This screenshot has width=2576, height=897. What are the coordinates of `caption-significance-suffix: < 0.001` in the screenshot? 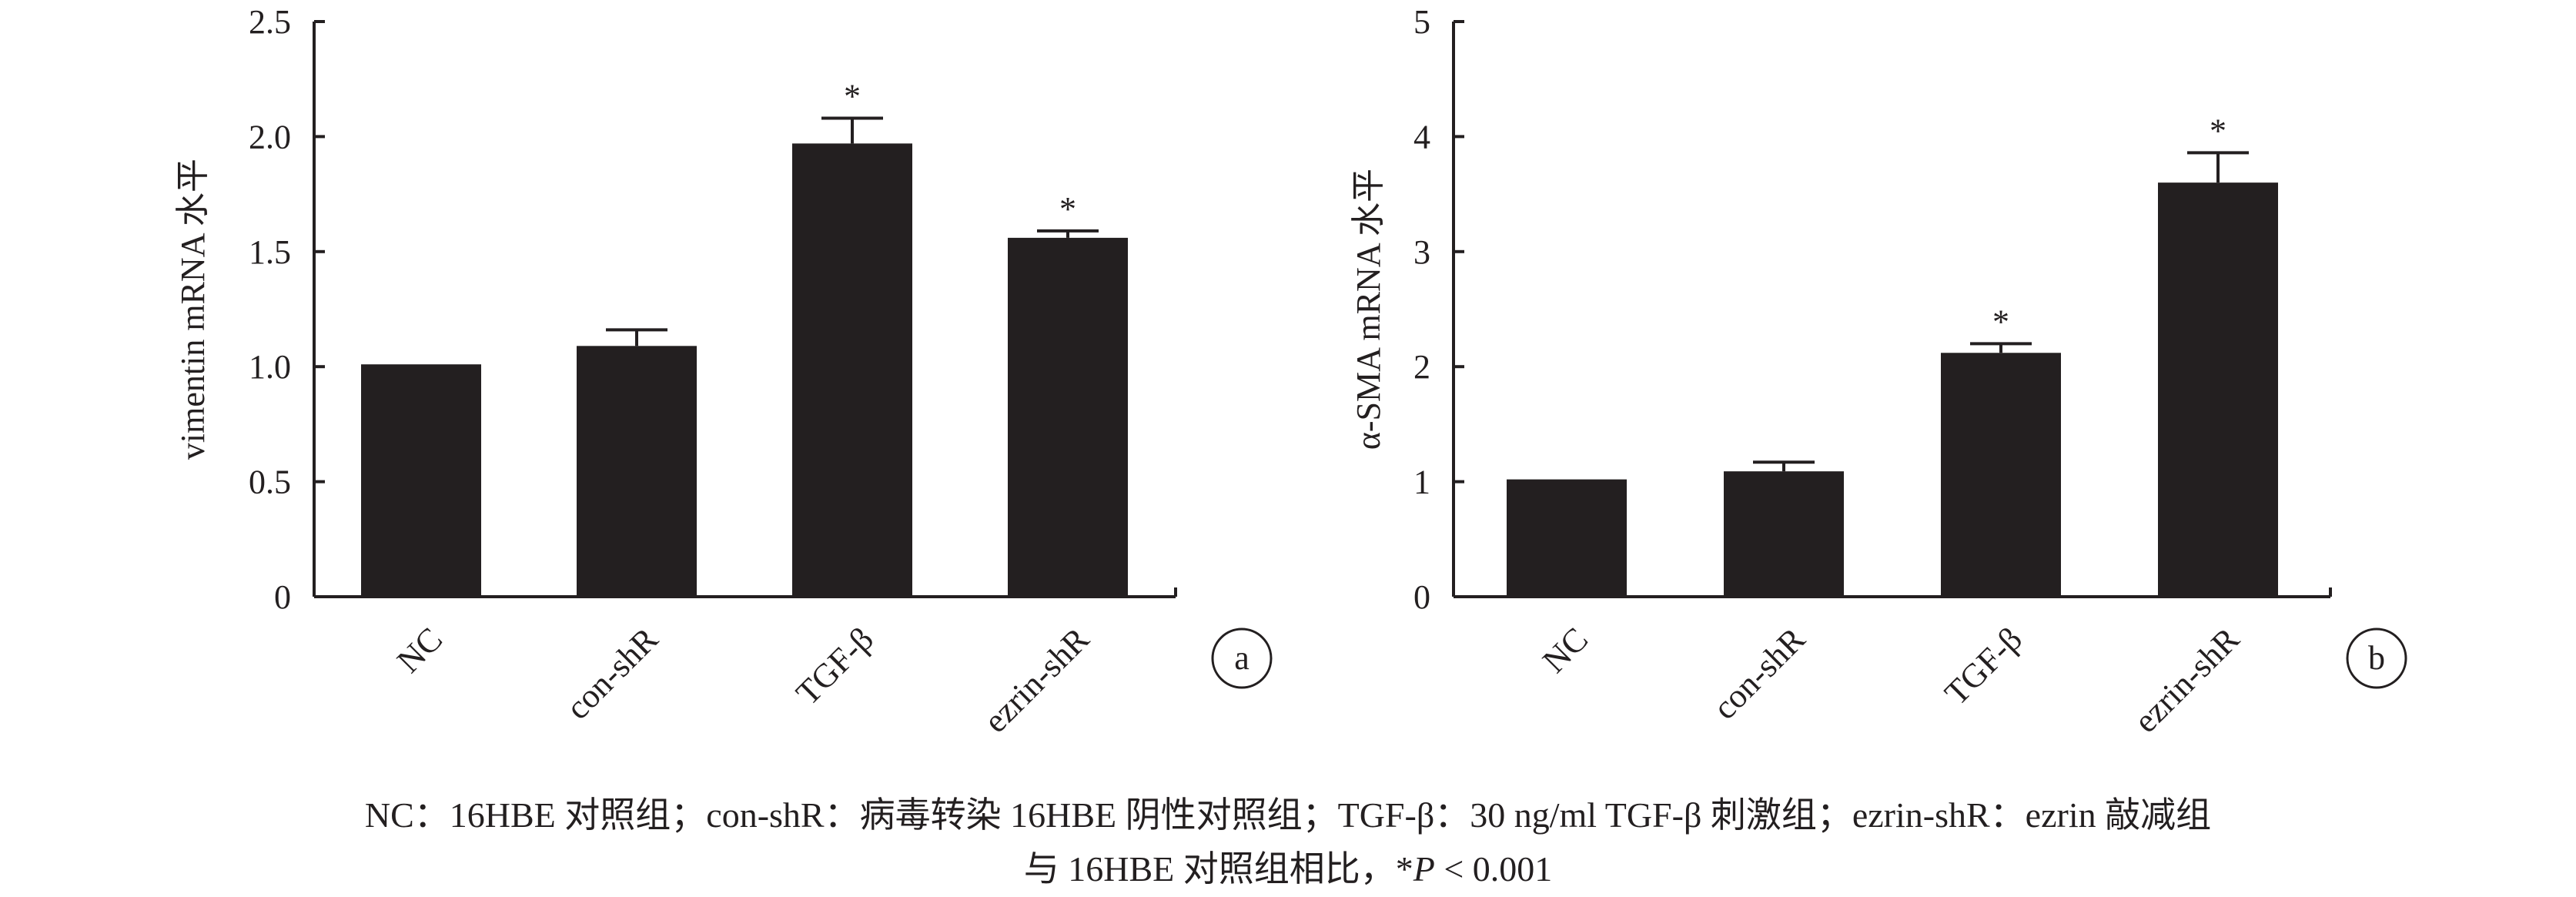 It's located at (1494, 869).